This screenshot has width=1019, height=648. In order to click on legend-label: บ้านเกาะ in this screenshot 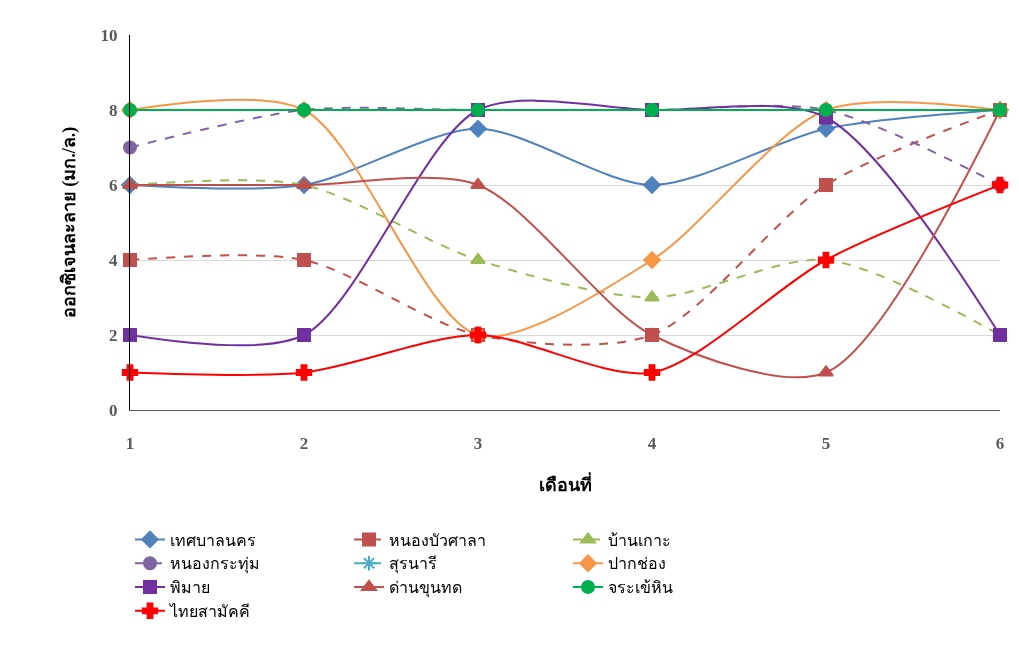, I will do `click(639, 540)`.